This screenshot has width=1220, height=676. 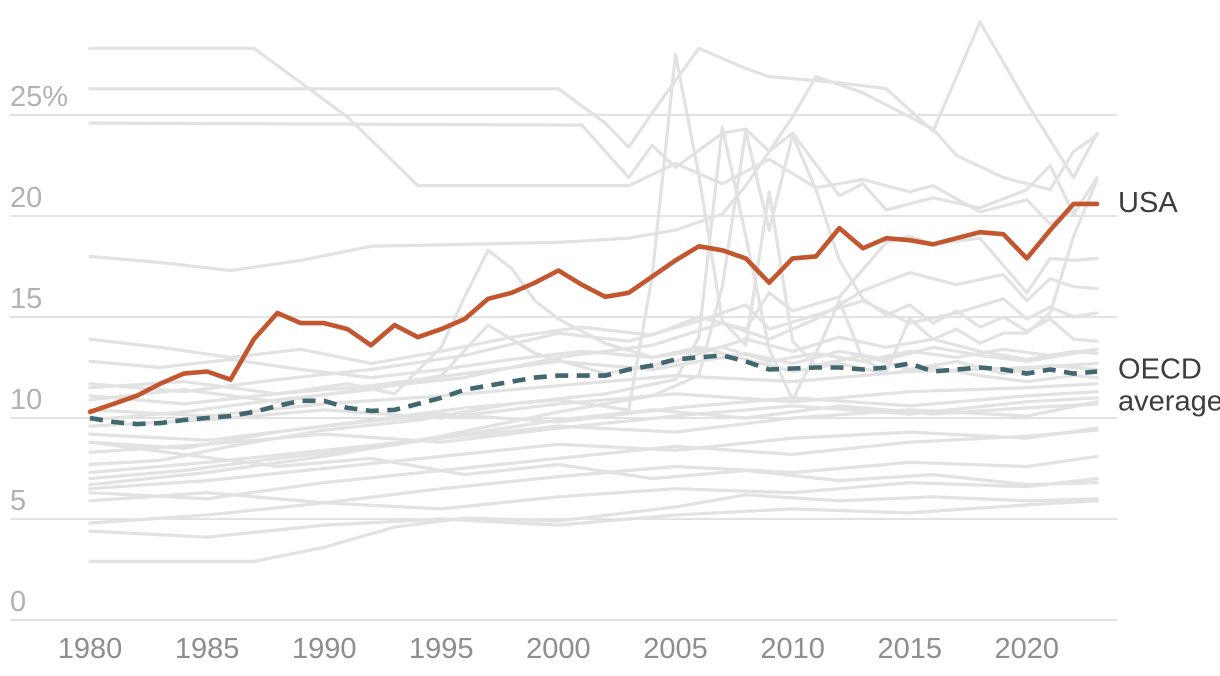 I want to click on oecd-average-label-text: OECD, so click(x=1160, y=370).